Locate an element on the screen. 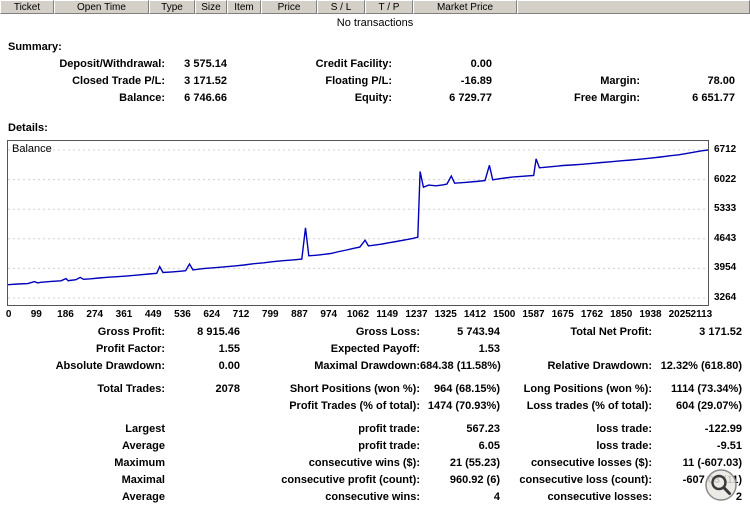 The height and width of the screenshot is (512, 750). x-tick-label: 1500 is located at coordinates (504, 314).